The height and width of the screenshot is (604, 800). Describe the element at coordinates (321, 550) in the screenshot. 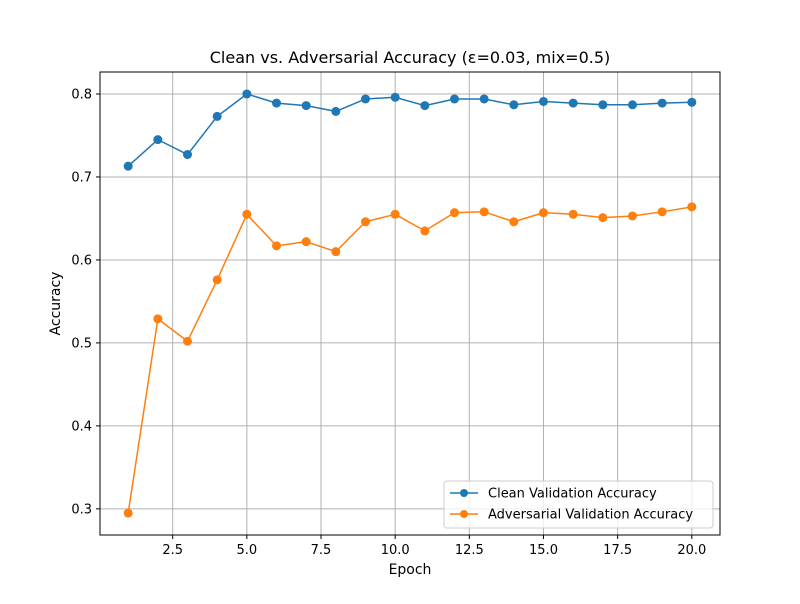

I see `x-tick-label: 7.5` at that location.